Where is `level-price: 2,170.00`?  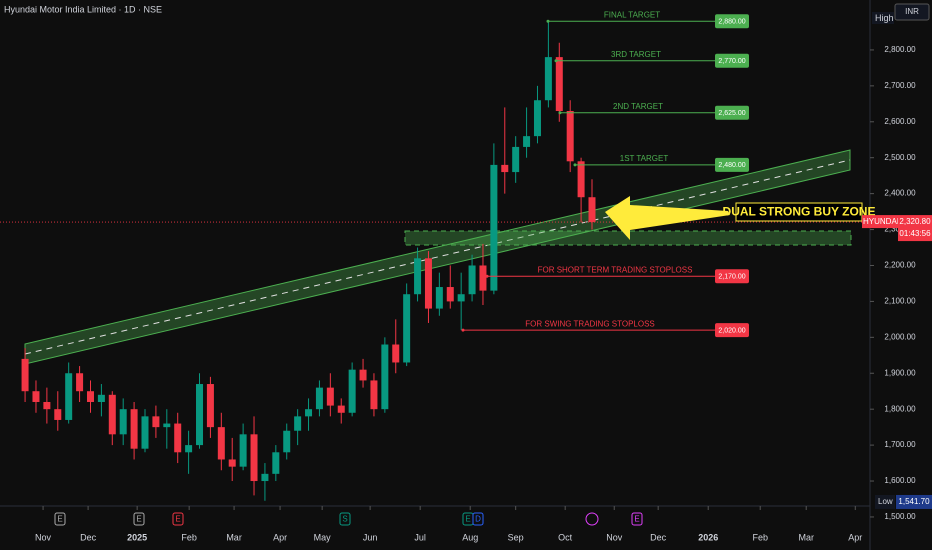
level-price: 2,170.00 is located at coordinates (731, 277).